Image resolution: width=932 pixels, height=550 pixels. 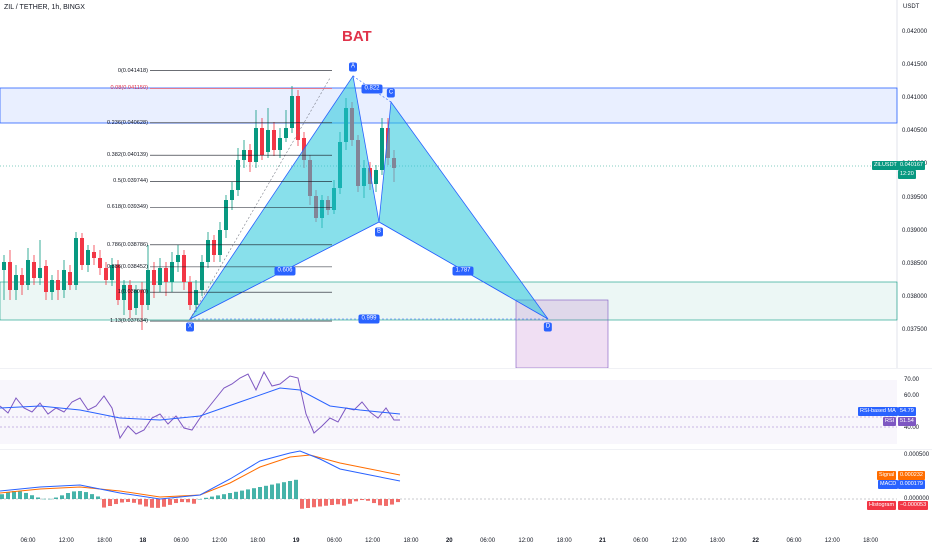 I want to click on macd-signal-line, so click(x=200, y=476).